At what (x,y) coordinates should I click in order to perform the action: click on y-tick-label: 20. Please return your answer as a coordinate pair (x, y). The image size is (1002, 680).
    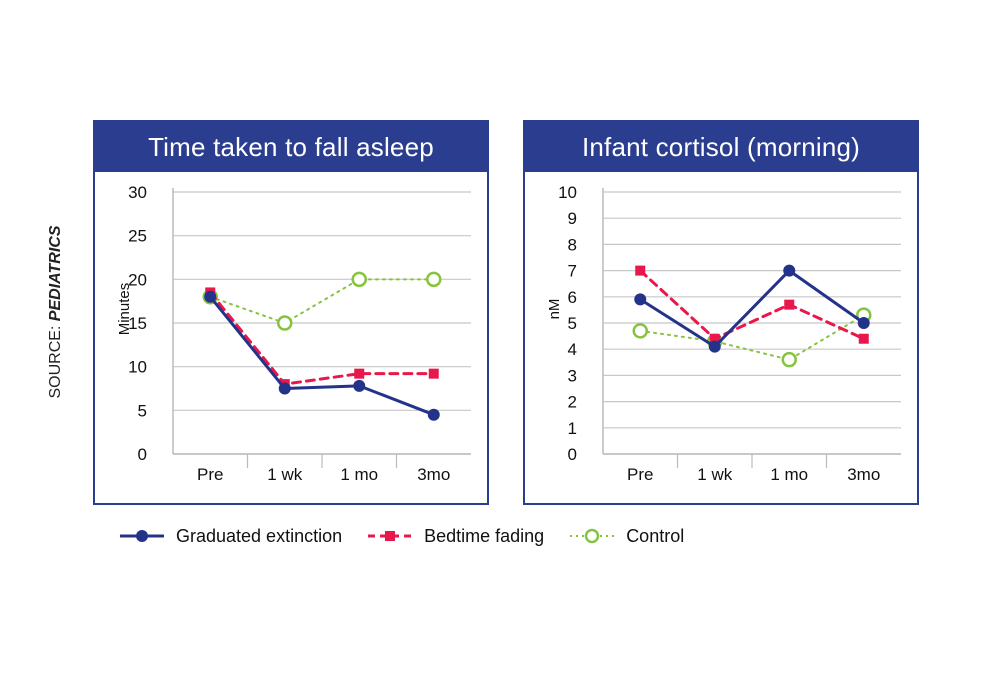
    Looking at the image, I should click on (137, 279).